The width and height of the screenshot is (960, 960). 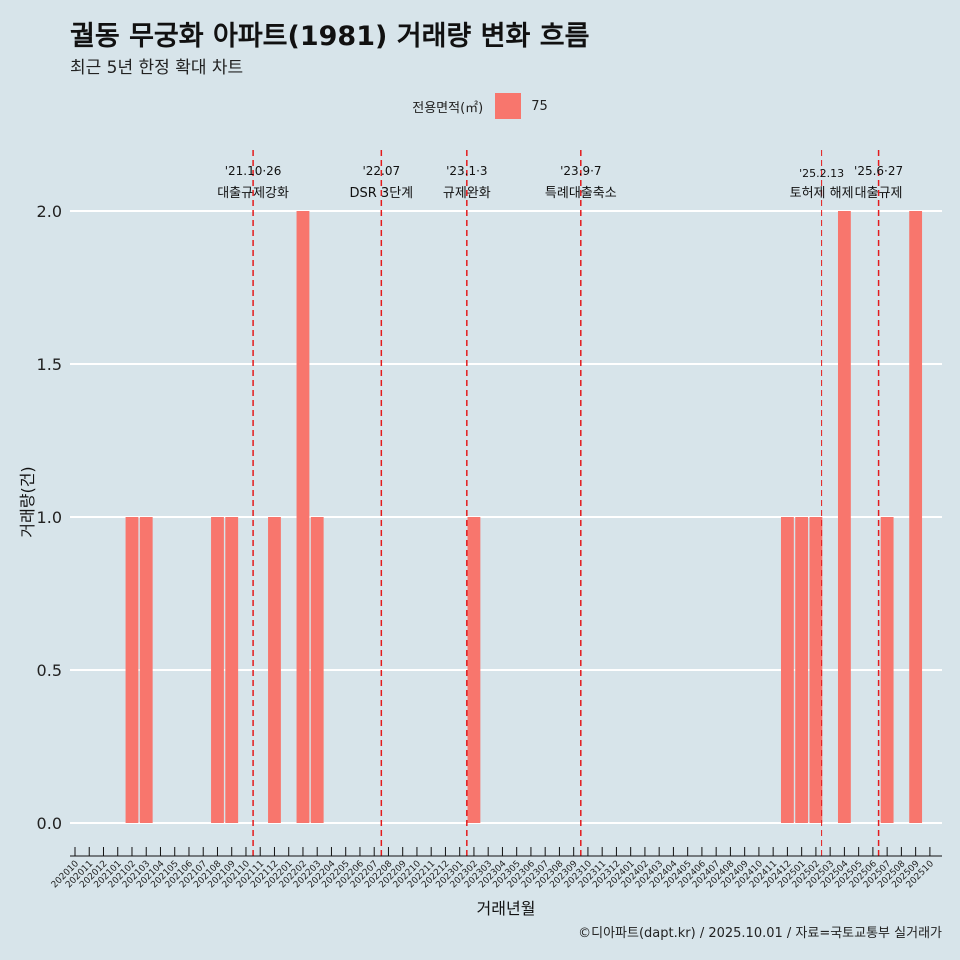 I want to click on legend: 전용면적(㎡) 75, so click(x=480, y=106).